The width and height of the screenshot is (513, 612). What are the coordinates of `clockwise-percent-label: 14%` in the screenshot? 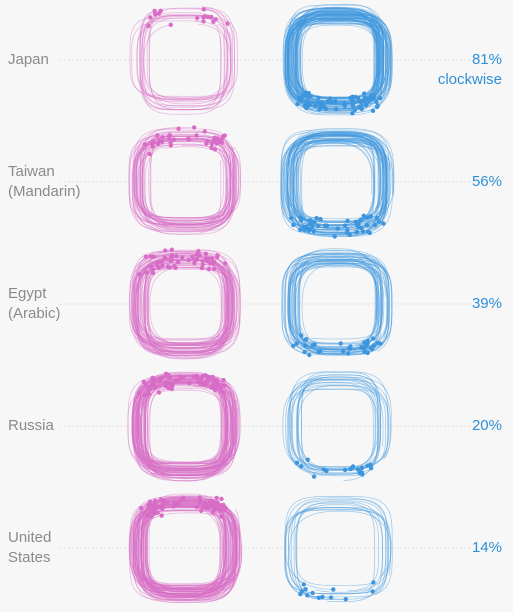 It's located at (486, 547).